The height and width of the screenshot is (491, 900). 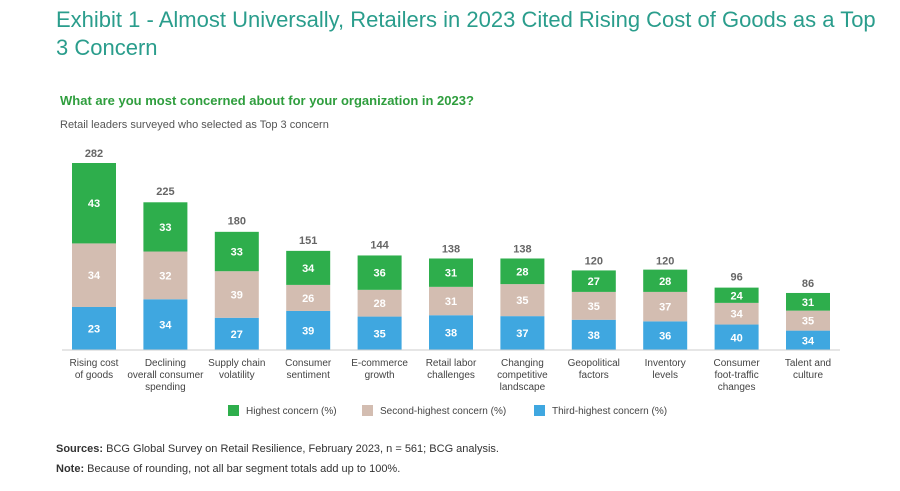 I want to click on x-tick-label: Changing competitive landscape, so click(x=522, y=375).